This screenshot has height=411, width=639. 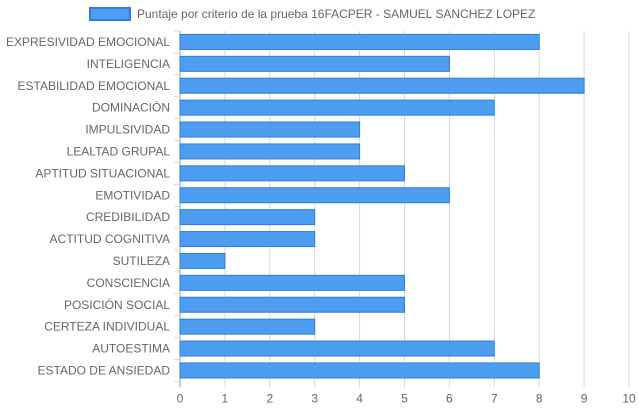 What do you see at coordinates (494, 398) in the screenshot?
I see `x-tick-label: 7` at bounding box center [494, 398].